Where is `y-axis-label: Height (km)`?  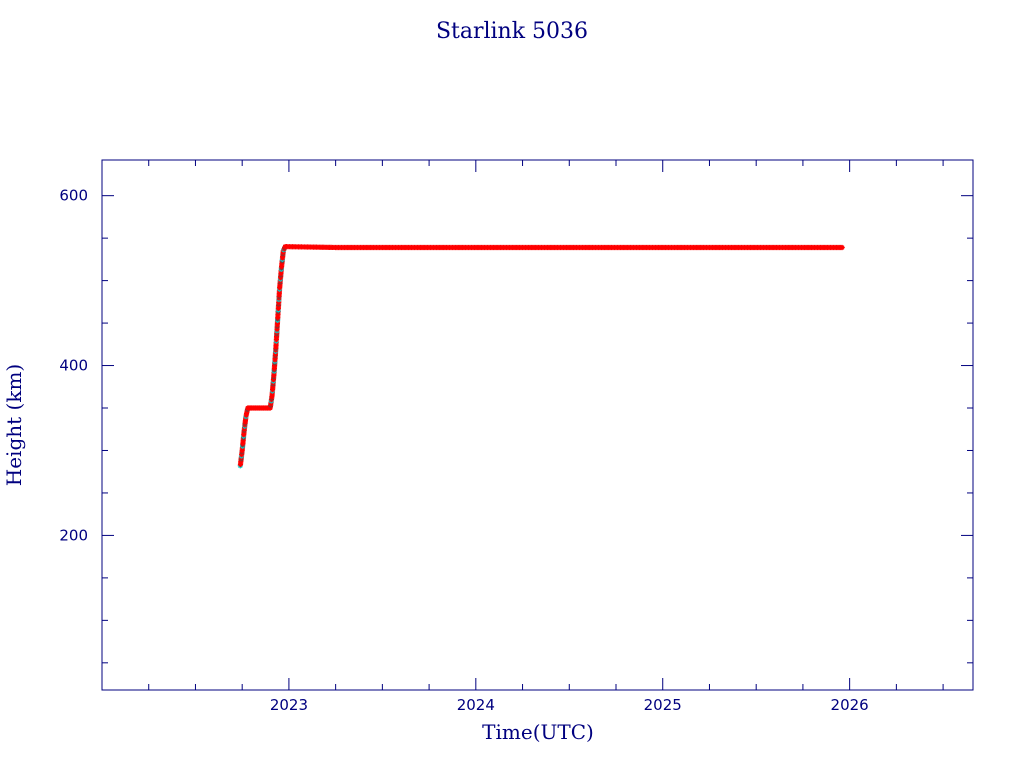 y-axis-label: Height (km) is located at coordinates (14, 425).